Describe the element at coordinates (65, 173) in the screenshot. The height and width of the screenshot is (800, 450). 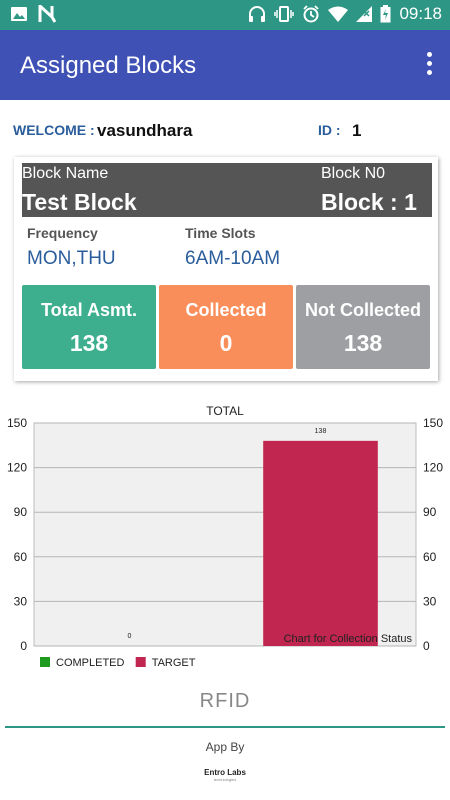
I see `block-name-label: Block Name` at that location.